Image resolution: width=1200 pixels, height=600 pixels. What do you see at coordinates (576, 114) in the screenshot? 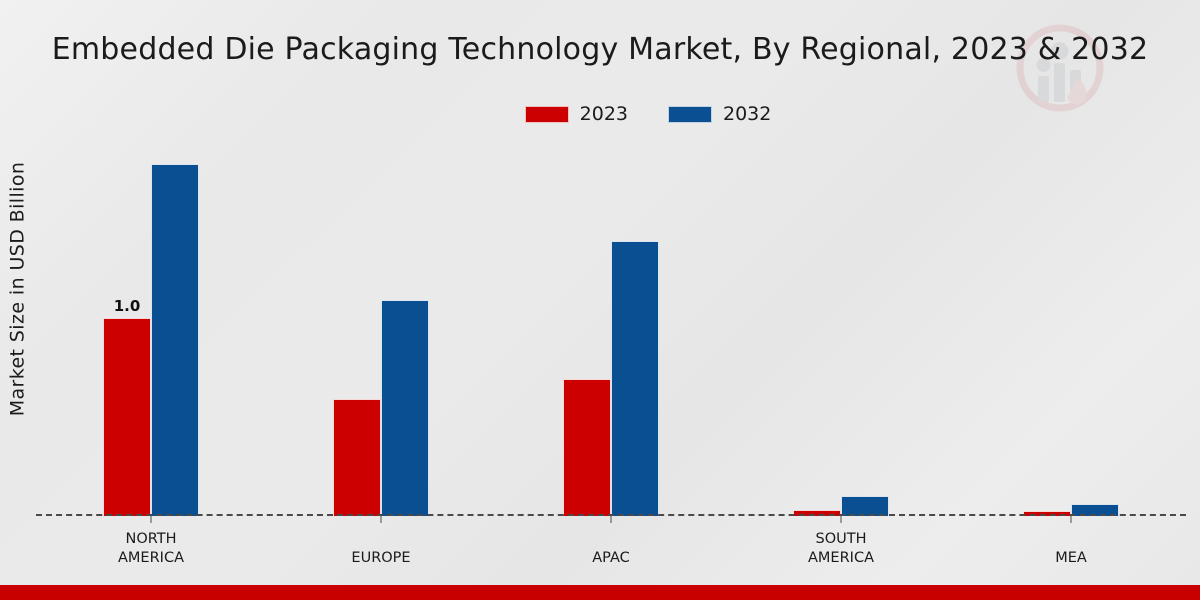
I see `legend-item-2023: 2023` at bounding box center [576, 114].